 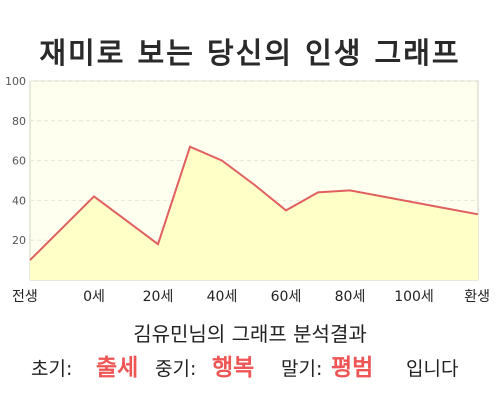 I want to click on early-label: 초기:, so click(x=52, y=369).